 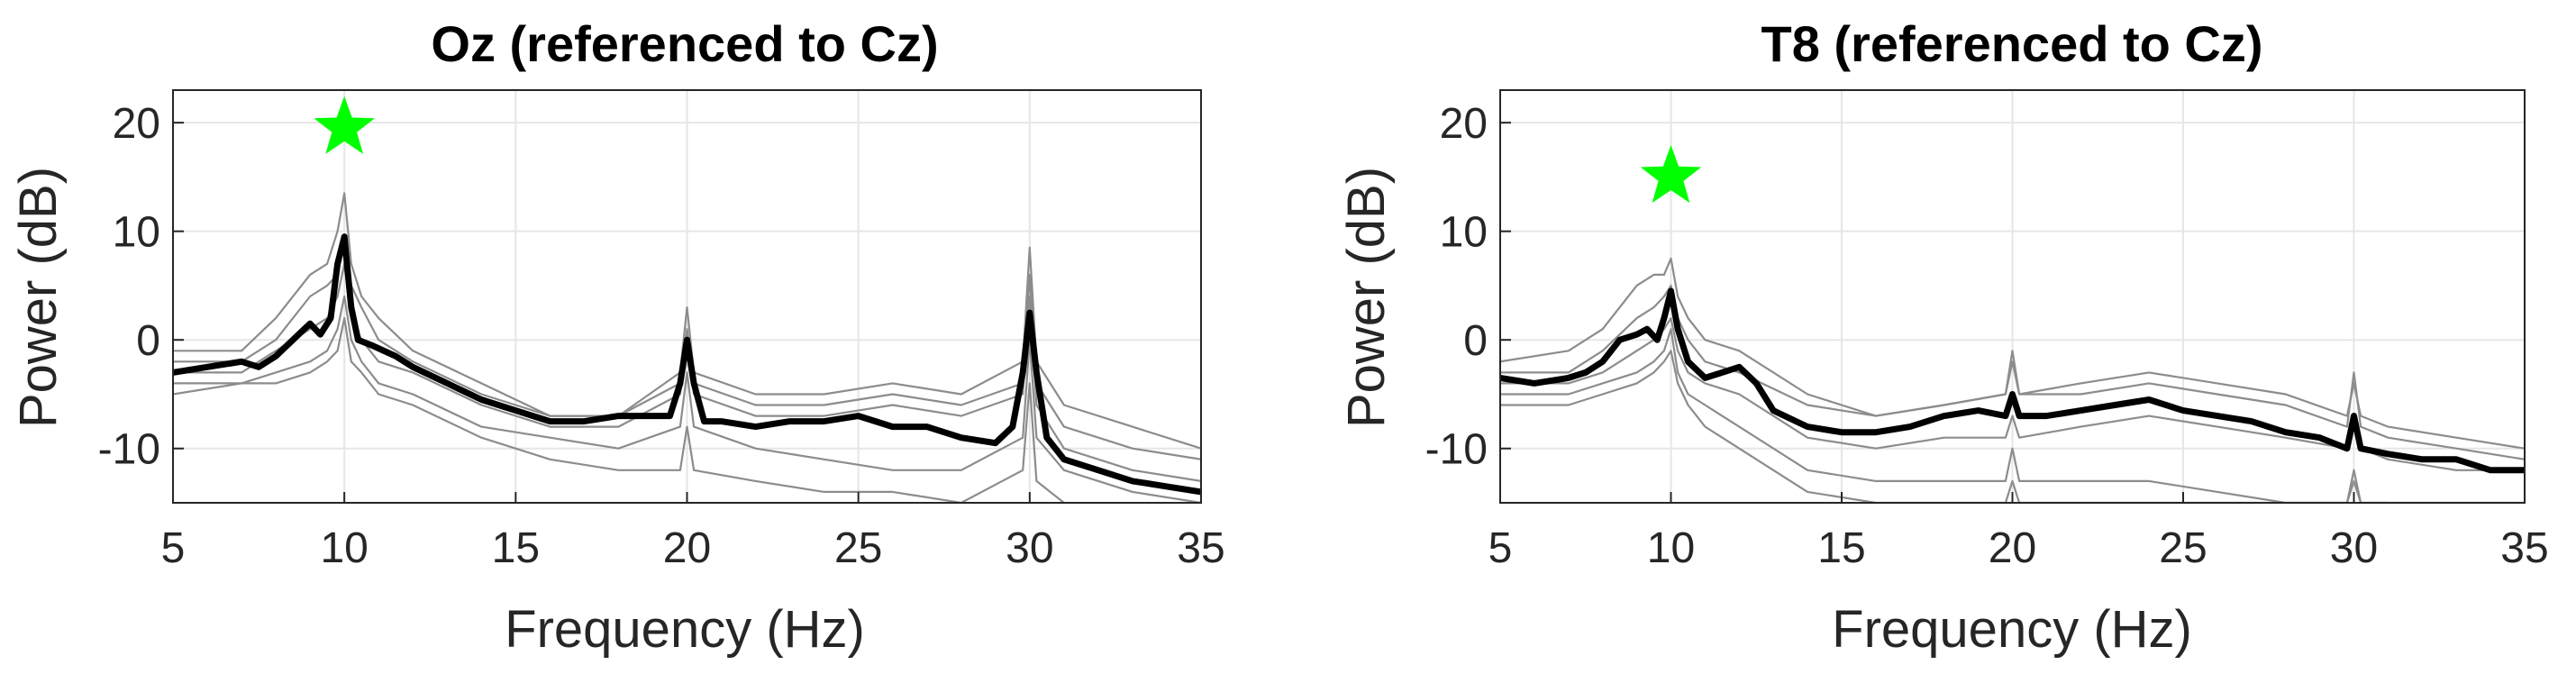 I want to click on series-layer, so click(x=2012, y=380).